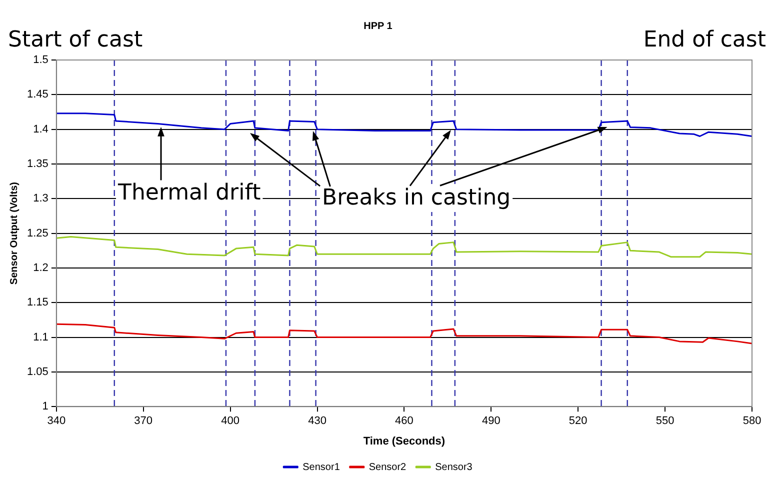  I want to click on annotation: Thermal drift, so click(189, 193).